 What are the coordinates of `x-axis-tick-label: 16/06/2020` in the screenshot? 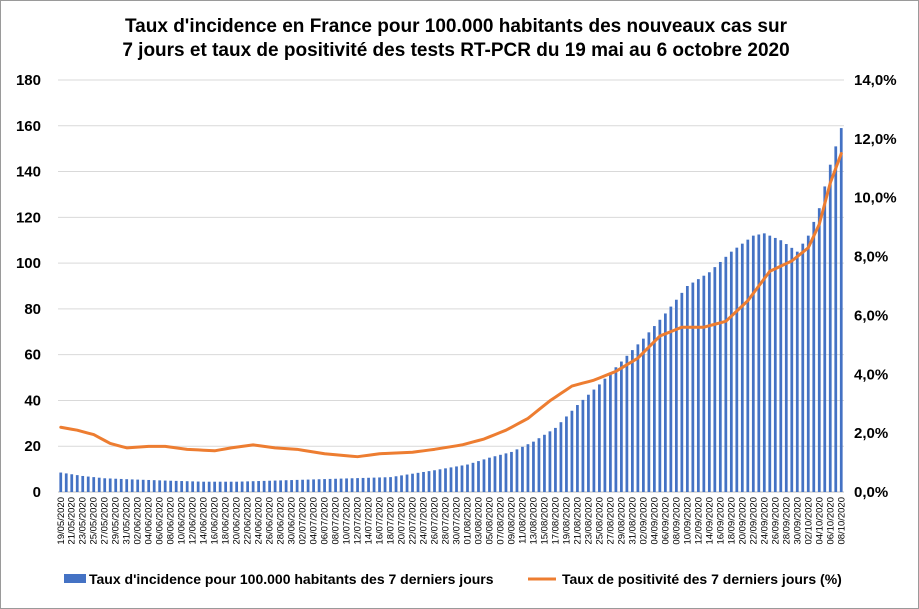 It's located at (215, 521).